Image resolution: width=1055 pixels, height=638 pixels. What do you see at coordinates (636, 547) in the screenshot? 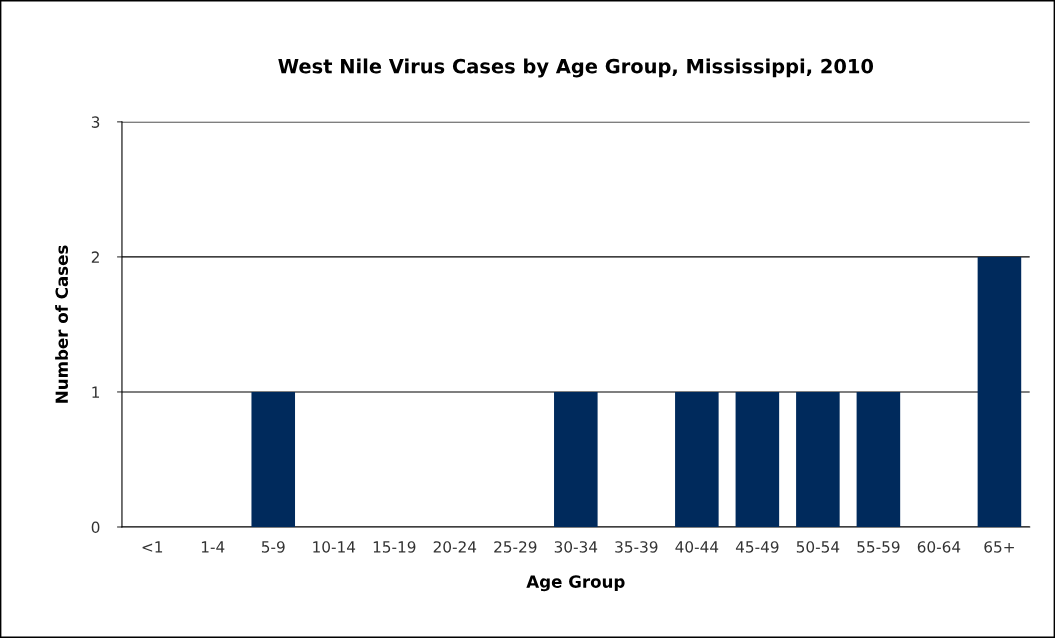
I see `x-tick-label: 35-39` at bounding box center [636, 547].